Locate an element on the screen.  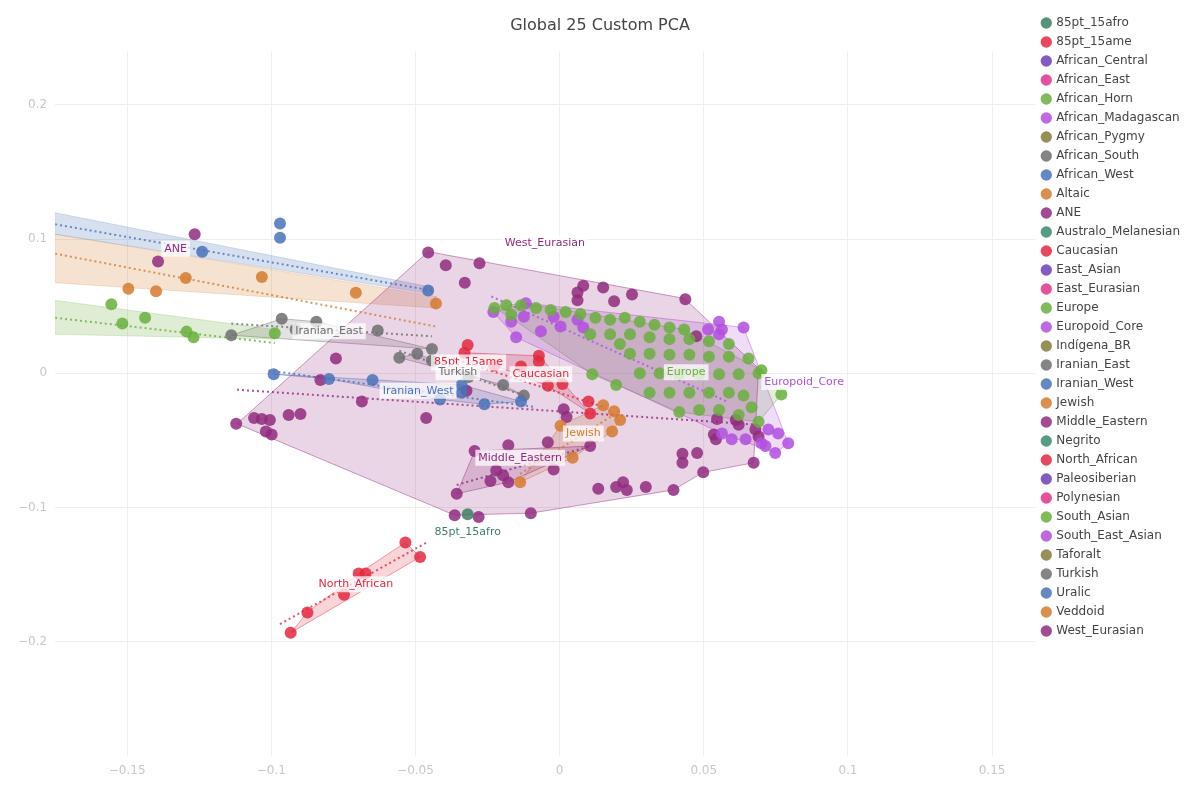
legend-label: Europe is located at coordinates (1077, 307).